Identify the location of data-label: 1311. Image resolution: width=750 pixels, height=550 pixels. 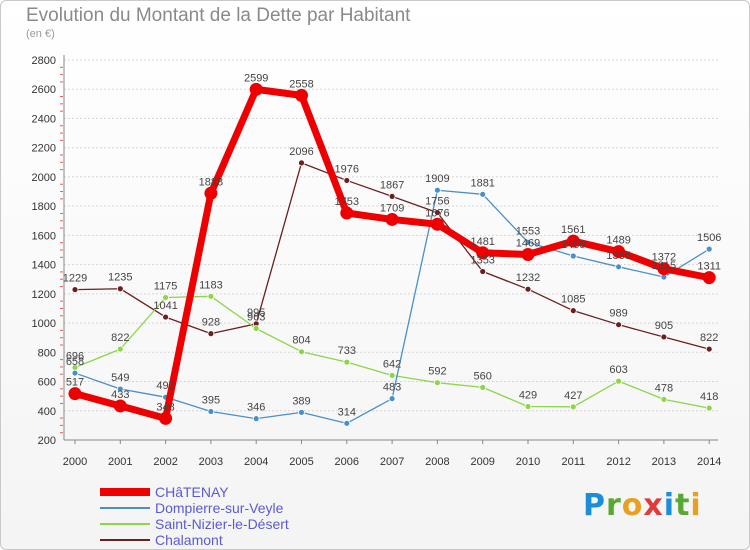
(709, 267).